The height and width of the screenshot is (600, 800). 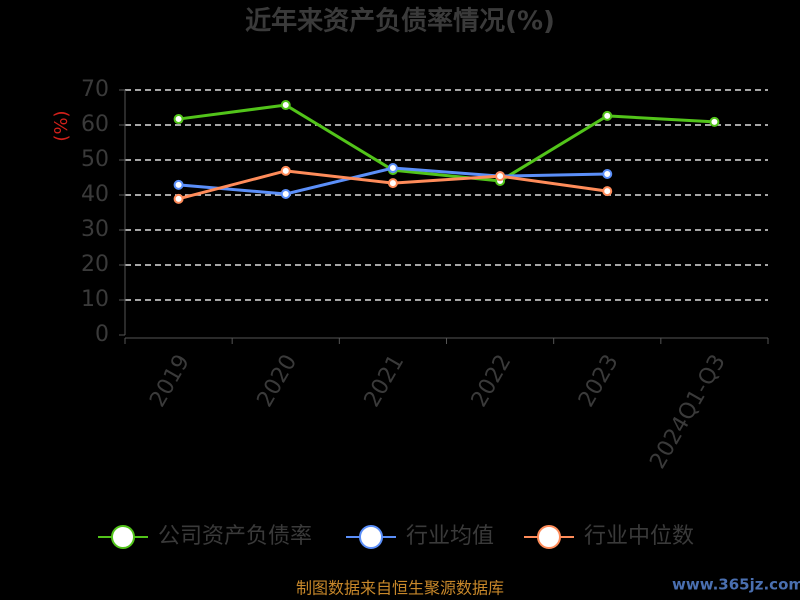 What do you see at coordinates (492, 381) in the screenshot?
I see `x-tick-label: 2022` at bounding box center [492, 381].